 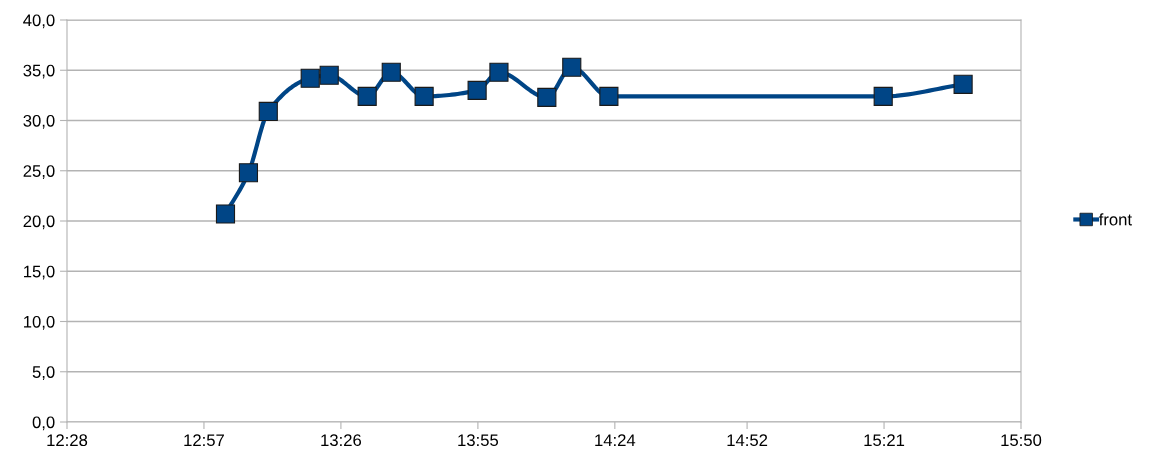 What do you see at coordinates (39, 71) in the screenshot?
I see `y-tick-label: 35,0` at bounding box center [39, 71].